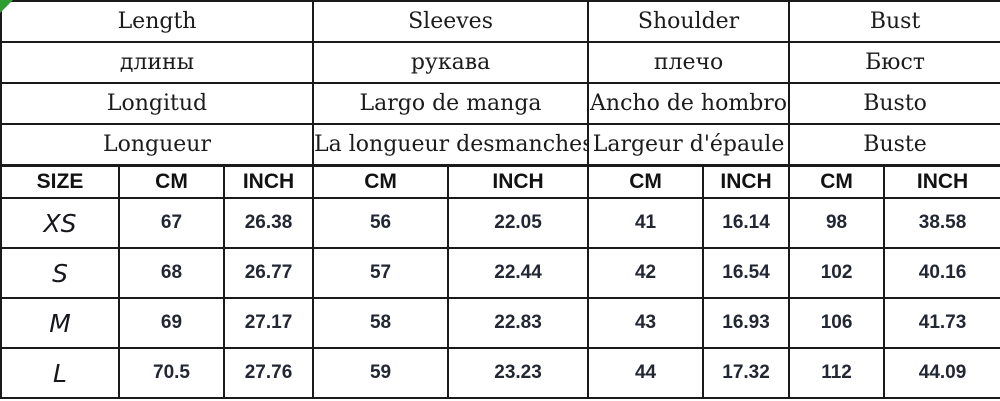 Image resolution: width=1000 pixels, height=401 pixels. What do you see at coordinates (837, 223) in the screenshot?
I see `value-cell: 98` at bounding box center [837, 223].